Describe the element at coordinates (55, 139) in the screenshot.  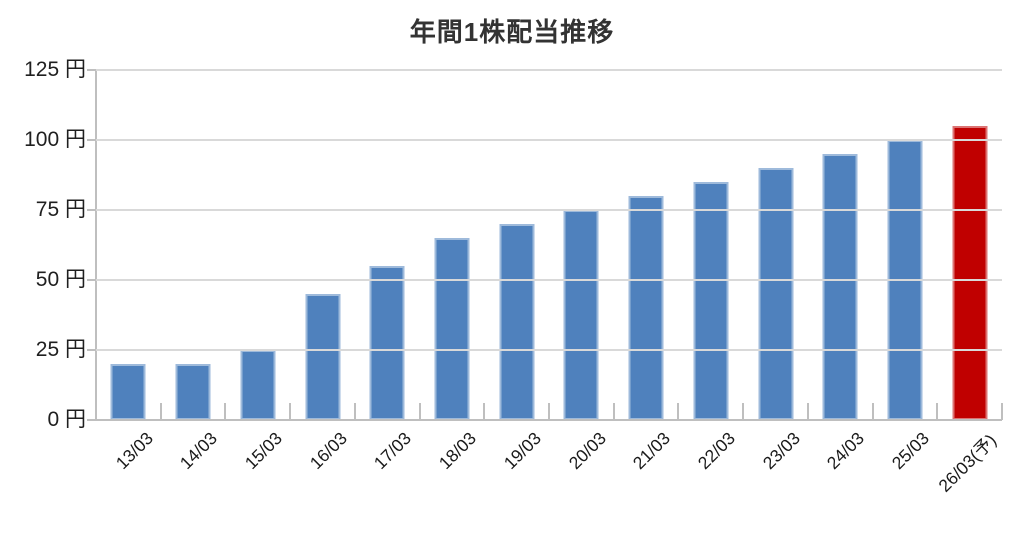
I see `y-tick-label: 100 円` at that location.